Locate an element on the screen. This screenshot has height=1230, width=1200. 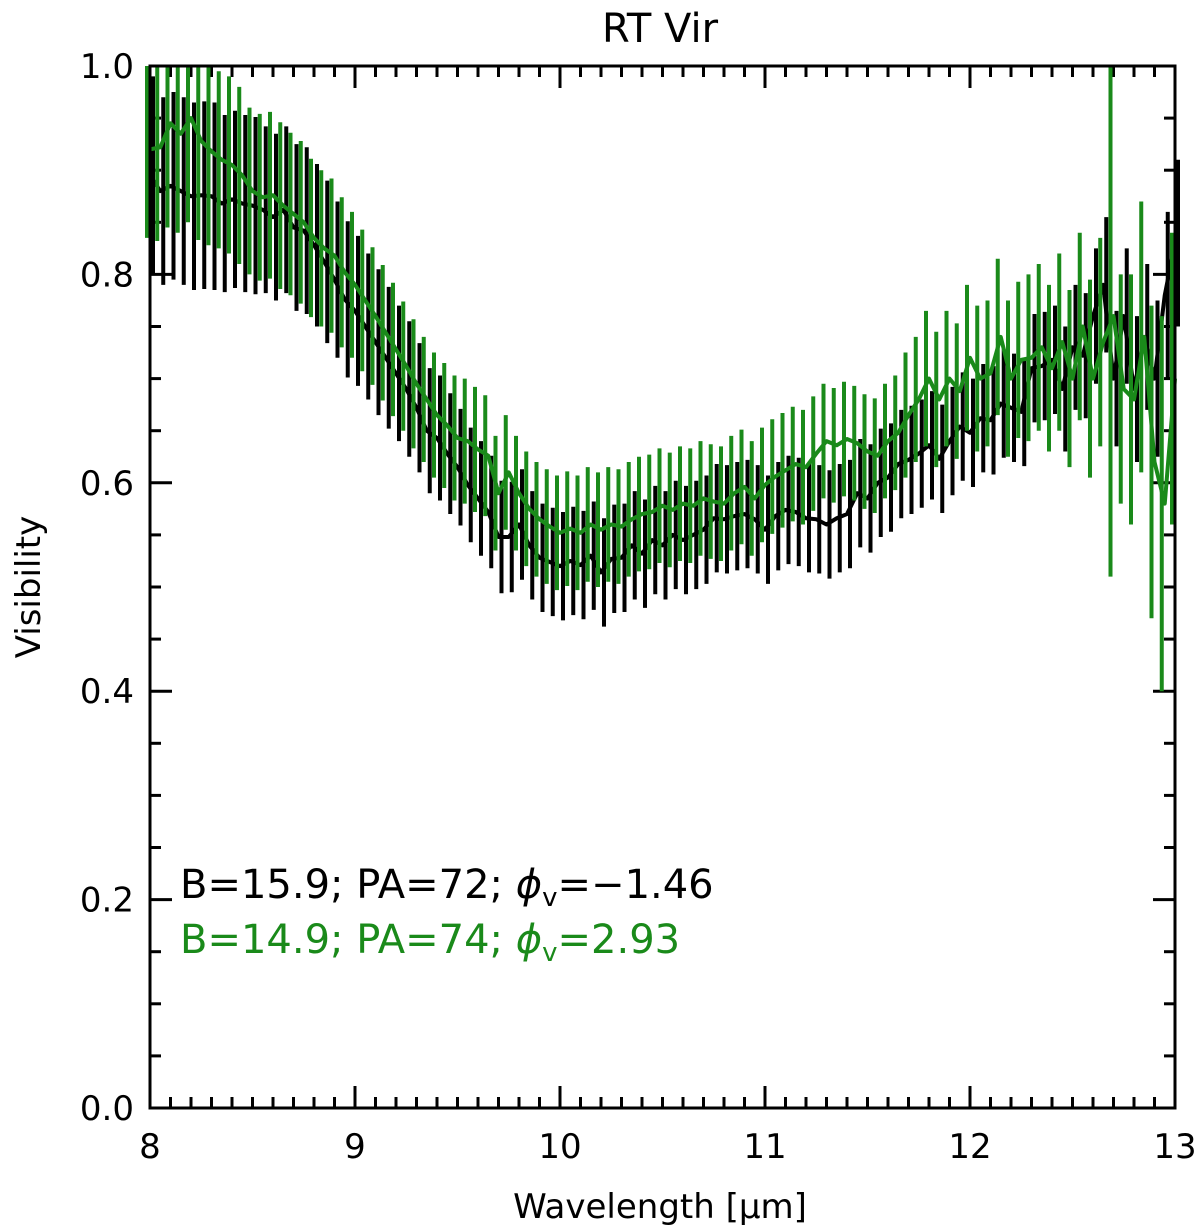
legend-entry-black: B=15.9; PA=72; ϕv=−1.46 is located at coordinates (447, 887).